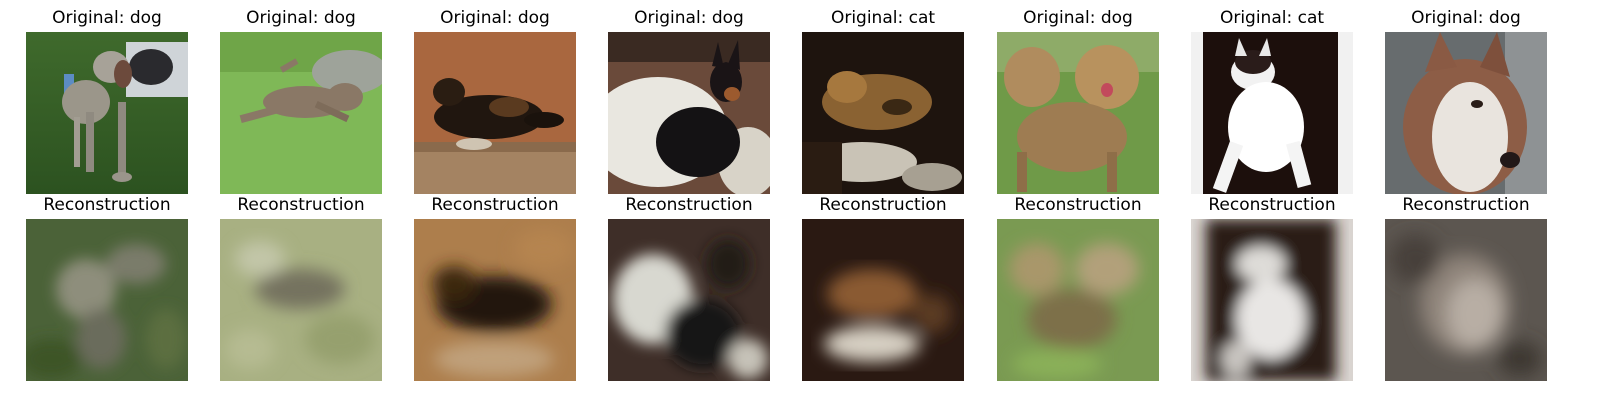 The height and width of the screenshot is (400, 1600). Describe the element at coordinates (1466, 18) in the screenshot. I see `original-title-8: Original: dog` at that location.